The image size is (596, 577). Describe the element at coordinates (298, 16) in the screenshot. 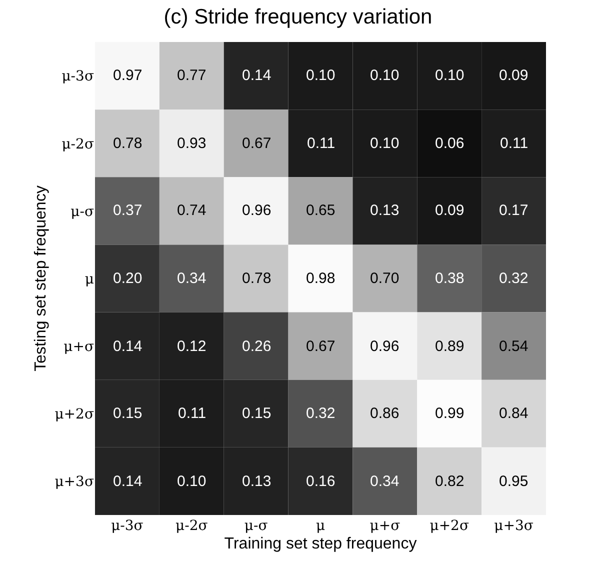

I see `chart-title: (c) Stride frequency variation` at that location.